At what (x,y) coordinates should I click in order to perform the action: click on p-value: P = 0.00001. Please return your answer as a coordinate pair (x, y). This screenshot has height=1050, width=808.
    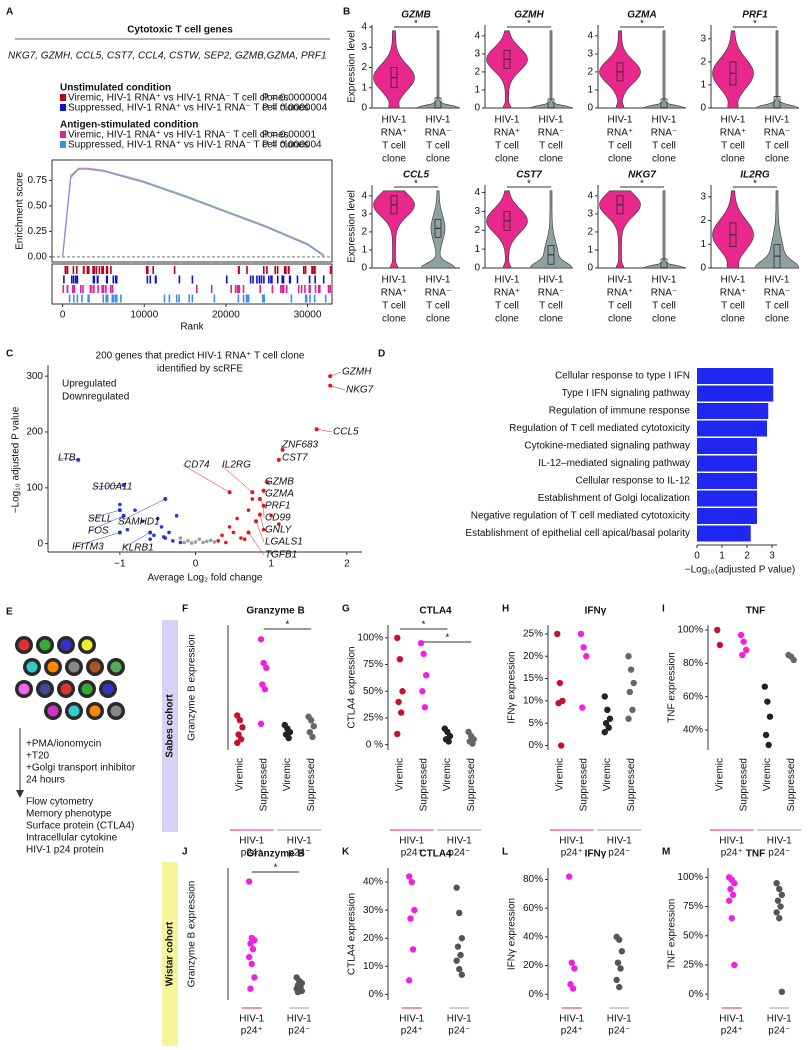
    Looking at the image, I should click on (289, 135).